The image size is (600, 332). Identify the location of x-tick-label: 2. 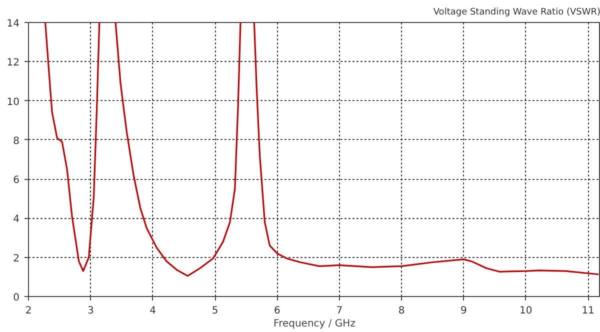
(28, 311).